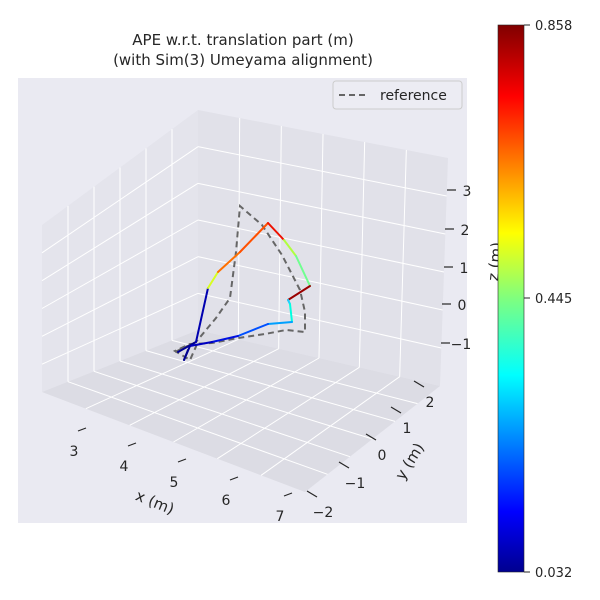 The height and width of the screenshot is (600, 600). I want to click on z-tick-label: 0, so click(462, 306).